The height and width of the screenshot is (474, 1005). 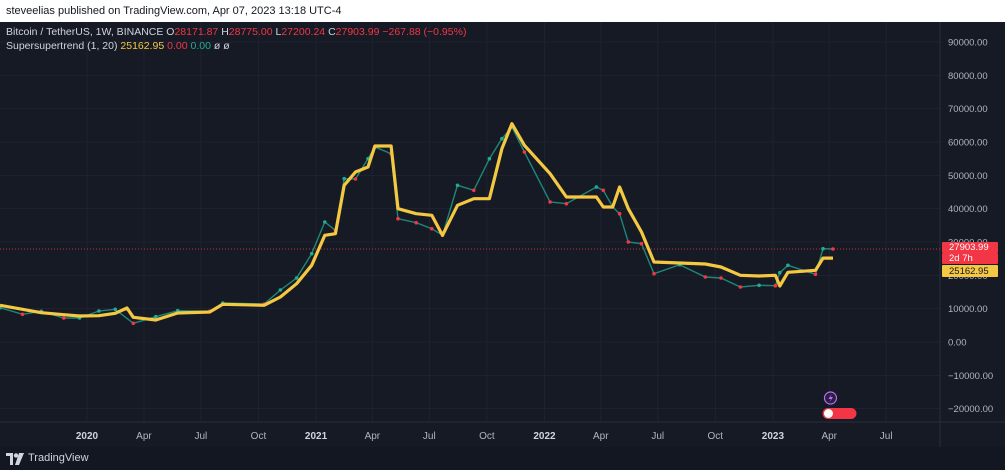 What do you see at coordinates (332, 32) in the screenshot?
I see `close-label: C` at bounding box center [332, 32].